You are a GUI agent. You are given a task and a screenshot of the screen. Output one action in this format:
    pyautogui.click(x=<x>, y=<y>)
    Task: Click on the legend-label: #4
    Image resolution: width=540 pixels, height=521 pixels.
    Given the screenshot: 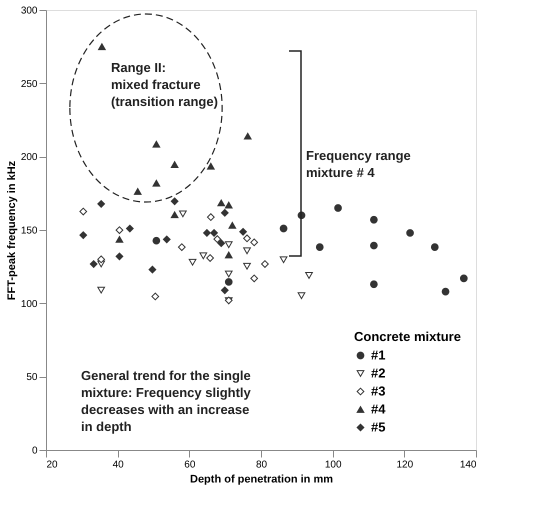 What is the action you would take?
    pyautogui.click(x=378, y=409)
    